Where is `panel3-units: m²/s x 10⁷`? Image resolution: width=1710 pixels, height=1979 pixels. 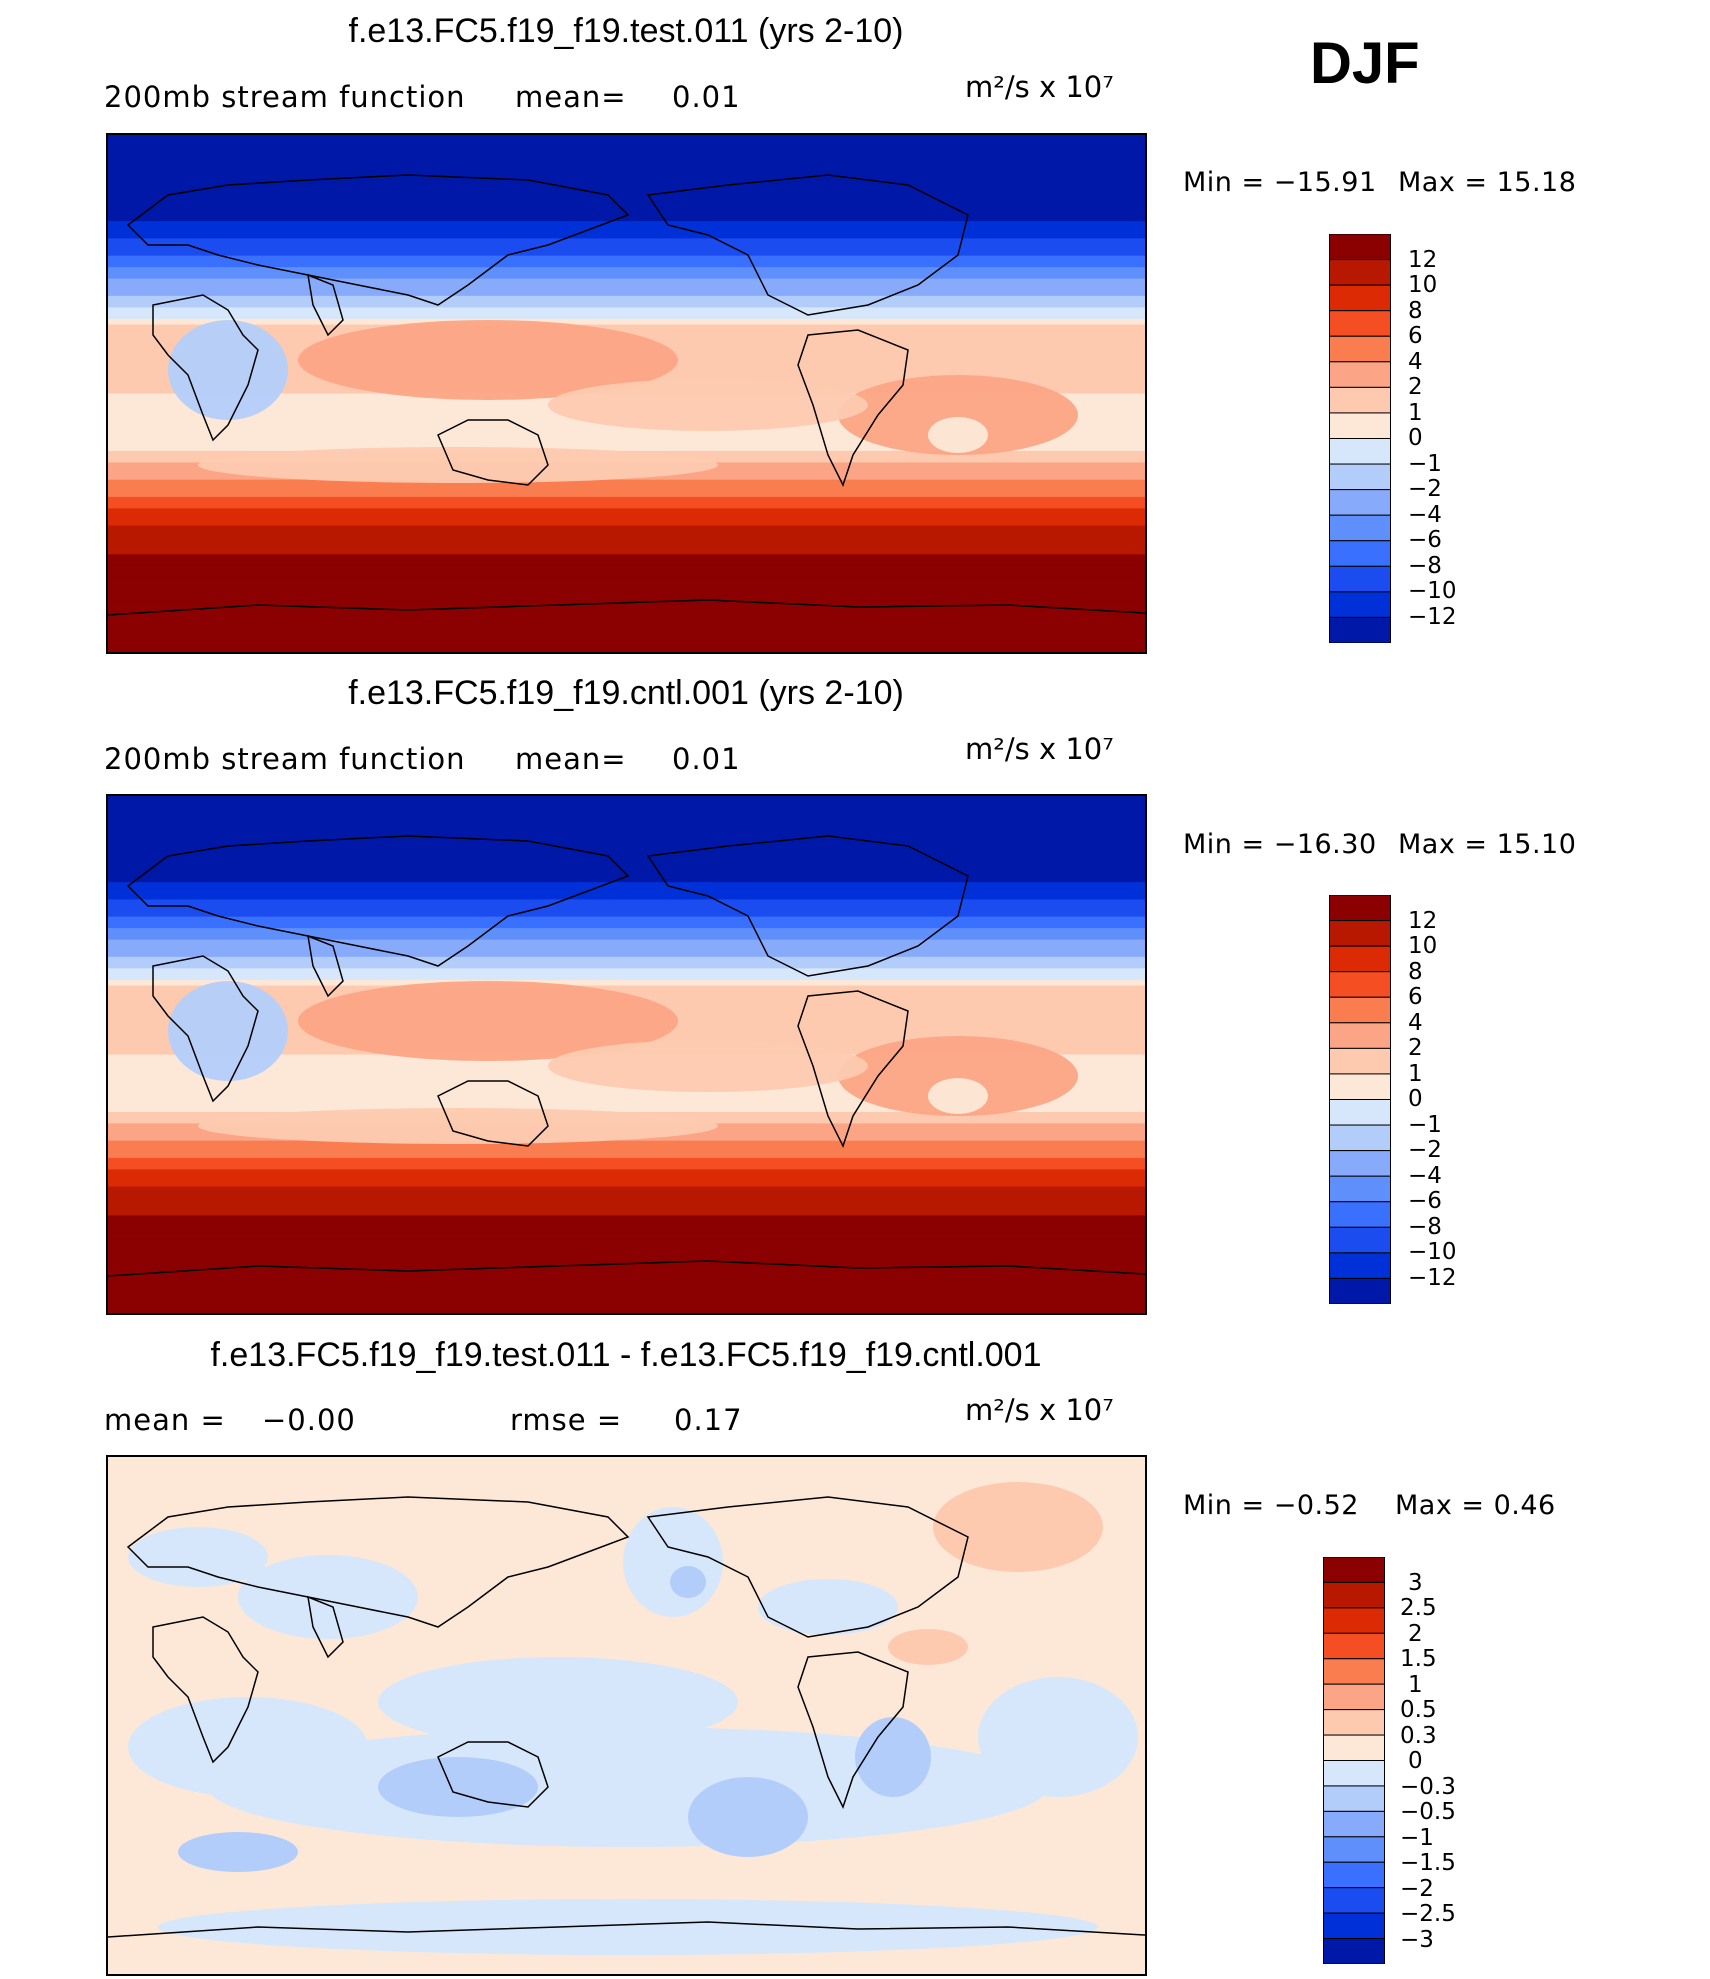 panel3-units: m²/s x 10⁷ is located at coordinates (1039, 1410).